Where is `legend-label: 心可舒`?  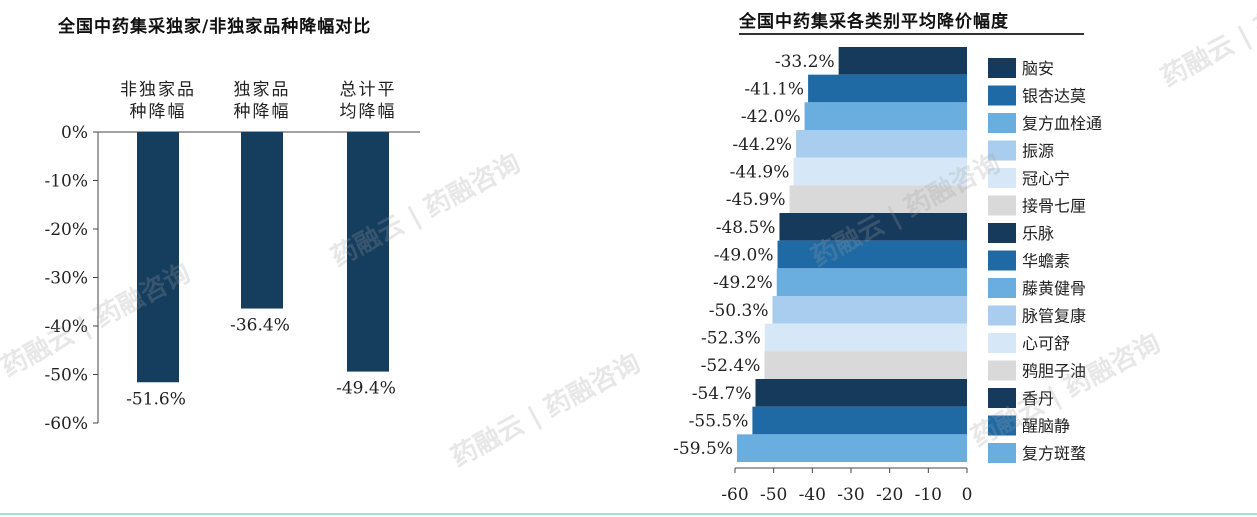 legend-label: 心可舒 is located at coordinates (1046, 343).